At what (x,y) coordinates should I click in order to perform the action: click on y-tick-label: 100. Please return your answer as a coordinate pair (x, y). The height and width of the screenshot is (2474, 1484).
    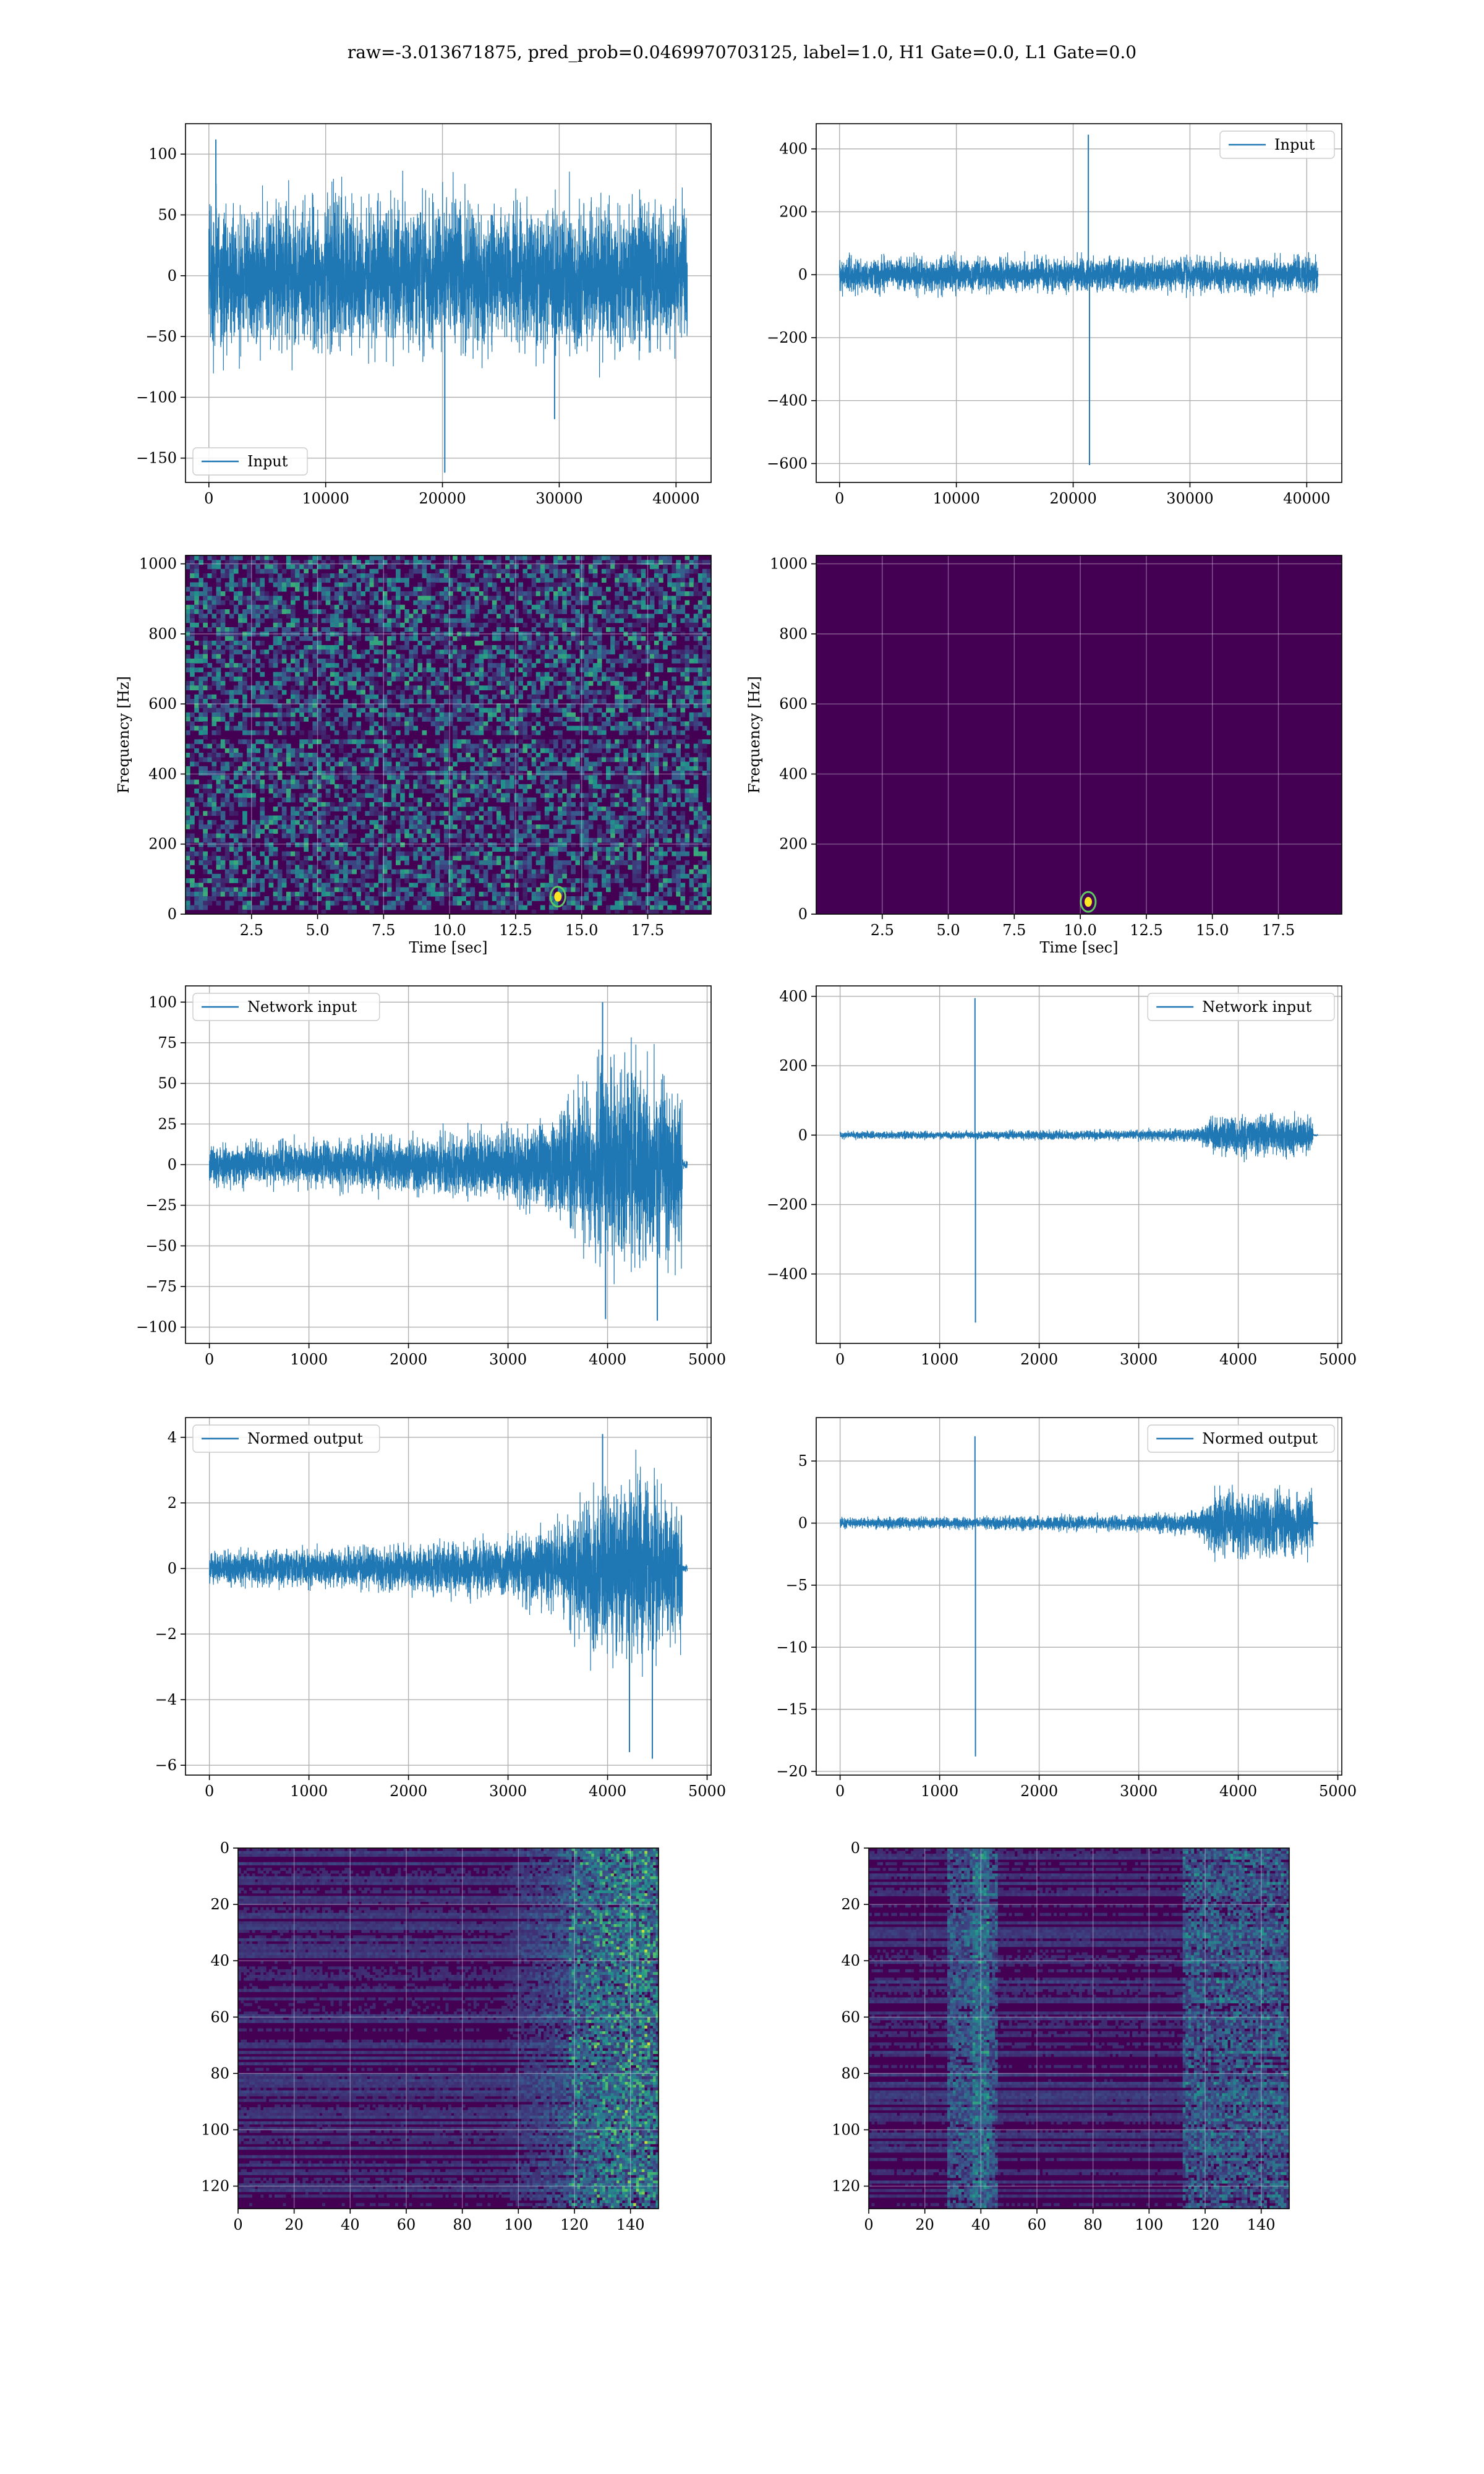
    Looking at the image, I should click on (162, 154).